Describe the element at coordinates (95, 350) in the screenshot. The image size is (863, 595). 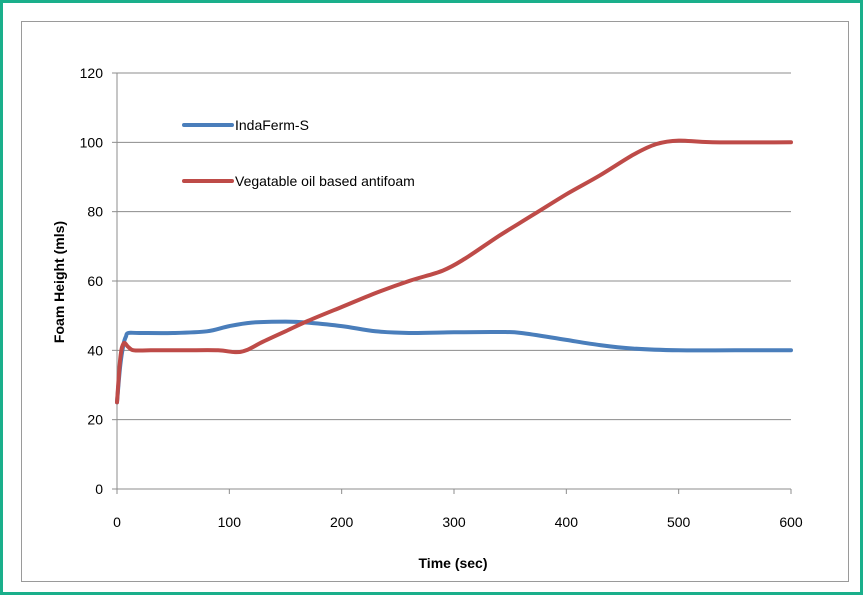
I see `y-tick-label: 40` at that location.